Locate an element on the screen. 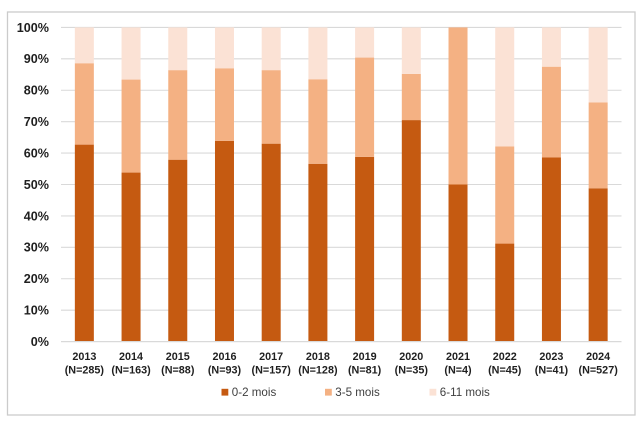 The image size is (643, 423). svg-text: 3-5 mois is located at coordinates (357, 392).